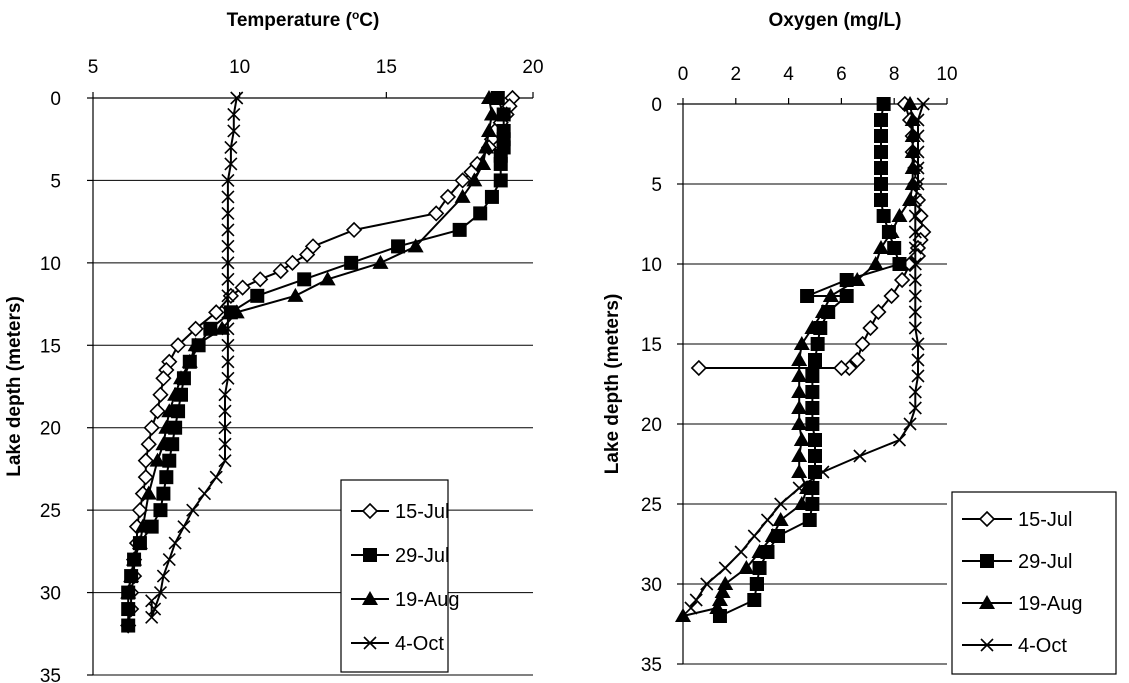 The width and height of the screenshot is (1129, 683). Describe the element at coordinates (50, 594) in the screenshot. I see `y-tick-label: 30` at that location.